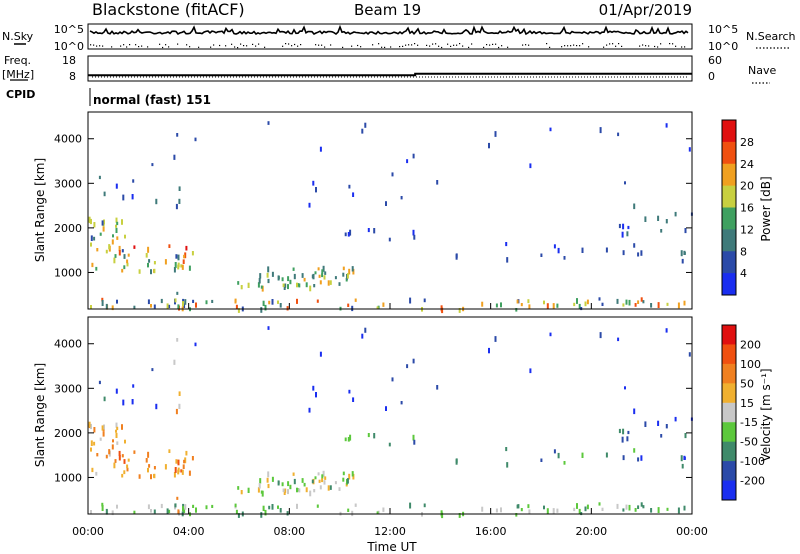 The width and height of the screenshot is (800, 554). What do you see at coordinates (390, 36) in the screenshot?
I see `nsky-panel-frame` at bounding box center [390, 36].